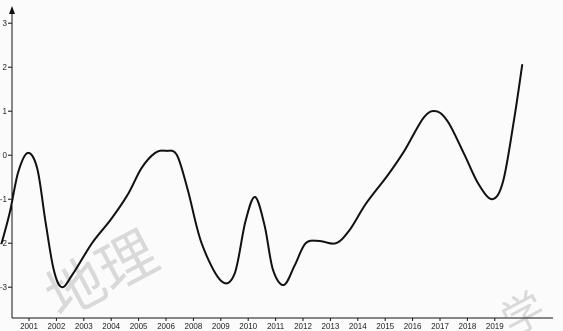 The width and height of the screenshot is (563, 331). Describe the element at coordinates (331, 326) in the screenshot. I see `x-tick-label: 2013` at that location.